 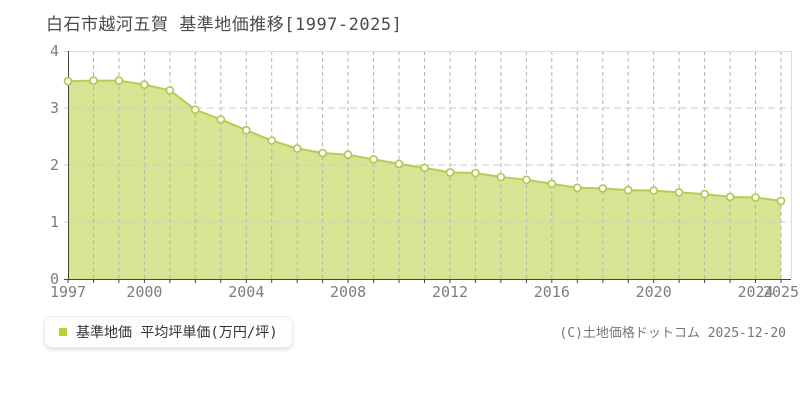 I want to click on y-tick-label: 1, so click(x=54, y=222).